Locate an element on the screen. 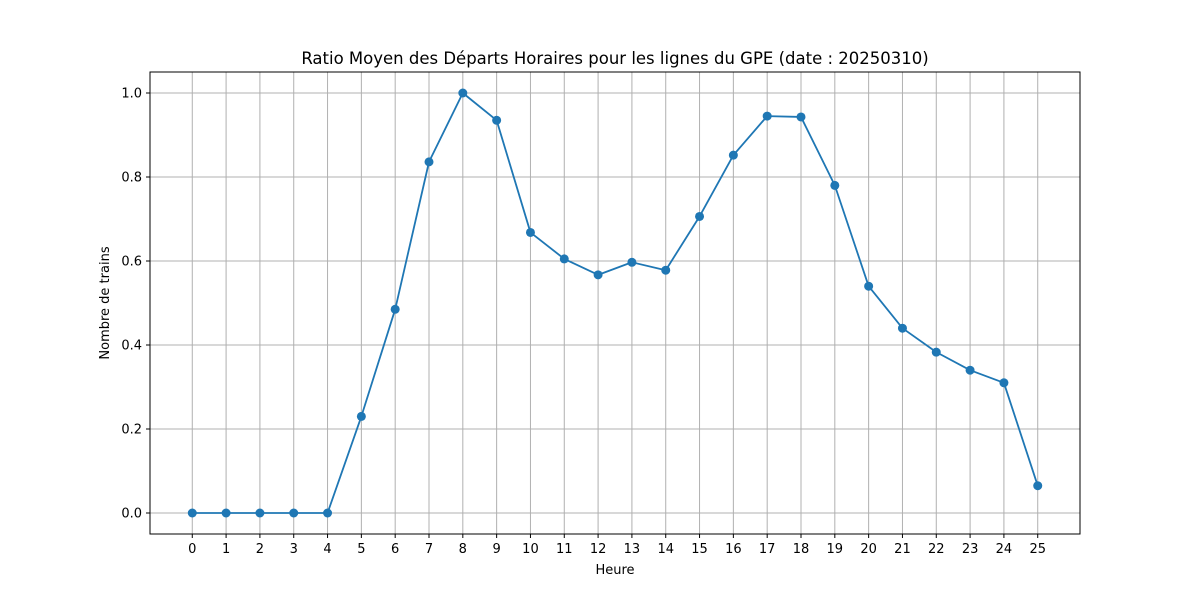 The image size is (1200, 600). x-tick-label: 12 is located at coordinates (598, 549).